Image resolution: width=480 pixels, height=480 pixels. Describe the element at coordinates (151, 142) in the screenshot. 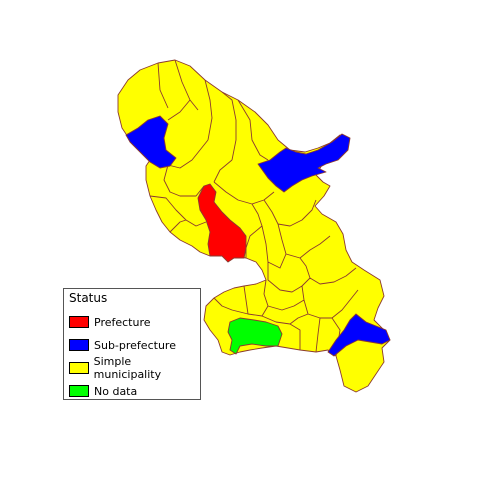

I see `sub-prefecture-saint-pierre` at that location.